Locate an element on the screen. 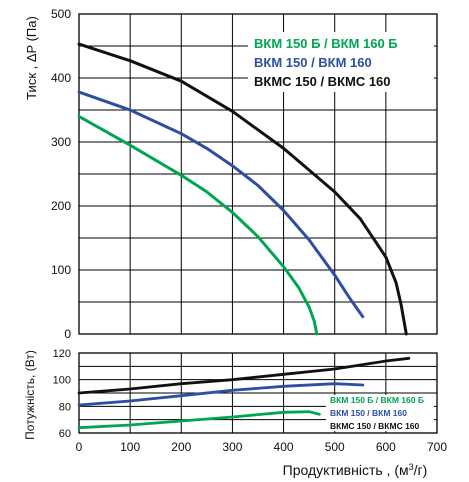 This screenshot has height=482, width=469. x-tick-label: 400 is located at coordinates (284, 447).